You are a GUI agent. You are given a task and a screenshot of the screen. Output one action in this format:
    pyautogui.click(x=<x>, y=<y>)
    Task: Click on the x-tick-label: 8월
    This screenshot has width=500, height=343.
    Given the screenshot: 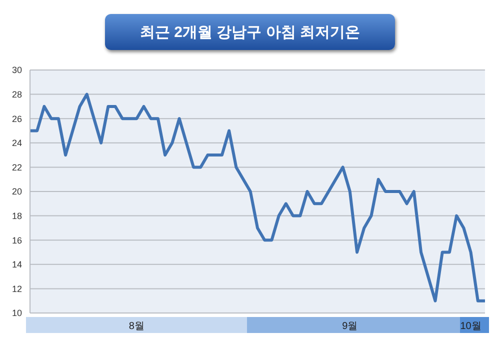 What is the action you would take?
    pyautogui.click(x=136, y=326)
    